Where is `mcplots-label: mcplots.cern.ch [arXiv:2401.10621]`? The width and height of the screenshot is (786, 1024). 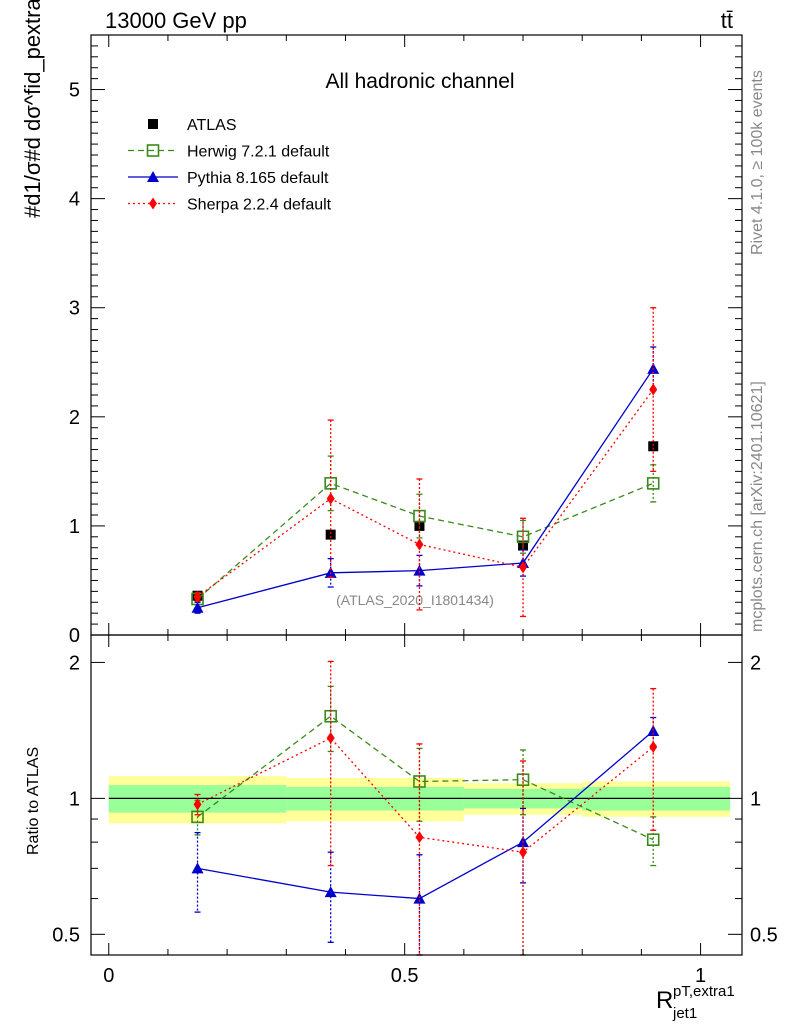
mcplots-label: mcplots.cern.ch [arXiv:2401.10621] is located at coordinates (757, 506).